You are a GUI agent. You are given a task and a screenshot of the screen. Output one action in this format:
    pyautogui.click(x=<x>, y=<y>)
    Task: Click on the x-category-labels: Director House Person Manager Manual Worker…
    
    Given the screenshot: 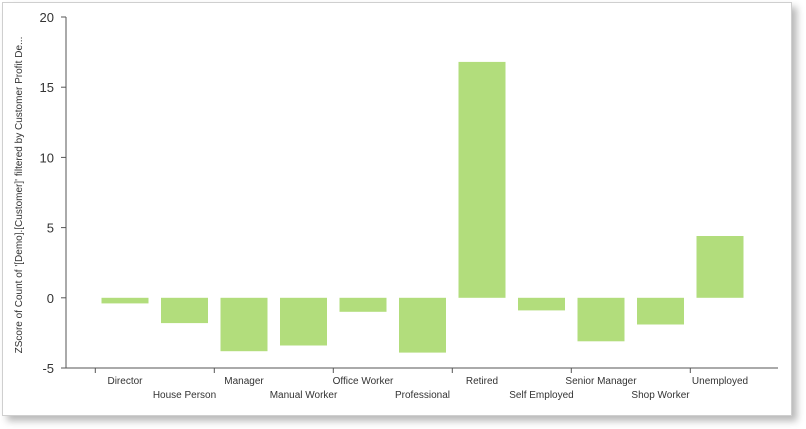 What is the action you would take?
    pyautogui.click(x=427, y=388)
    